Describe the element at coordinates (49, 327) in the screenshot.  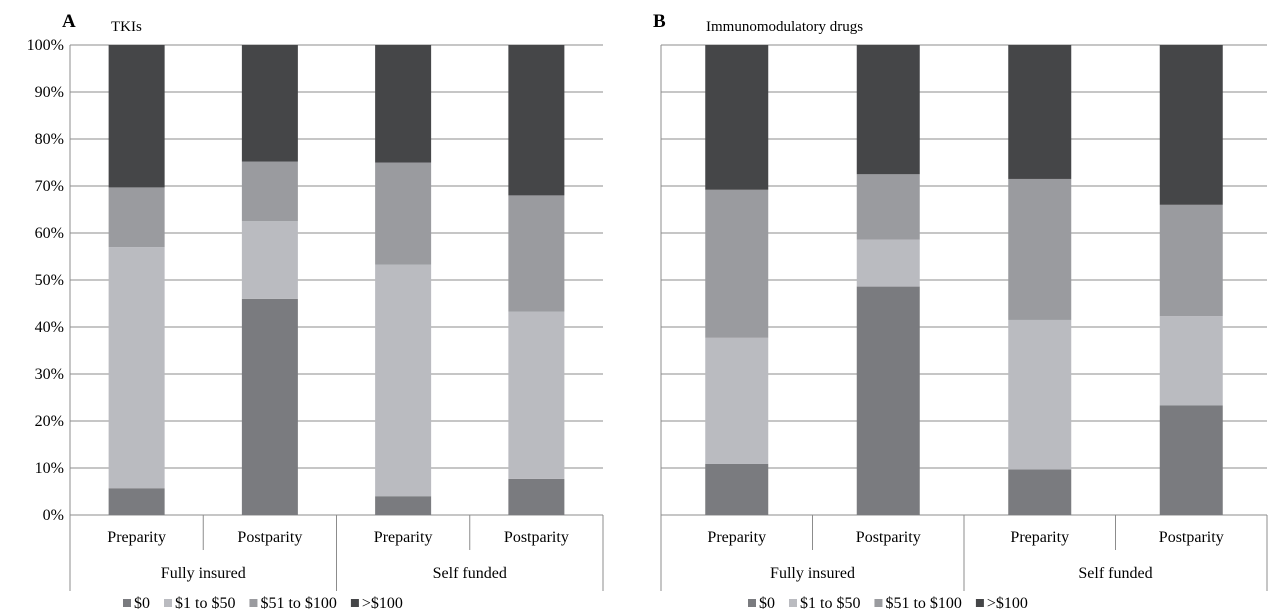
I see `y-tick-label: 40%` at that location.